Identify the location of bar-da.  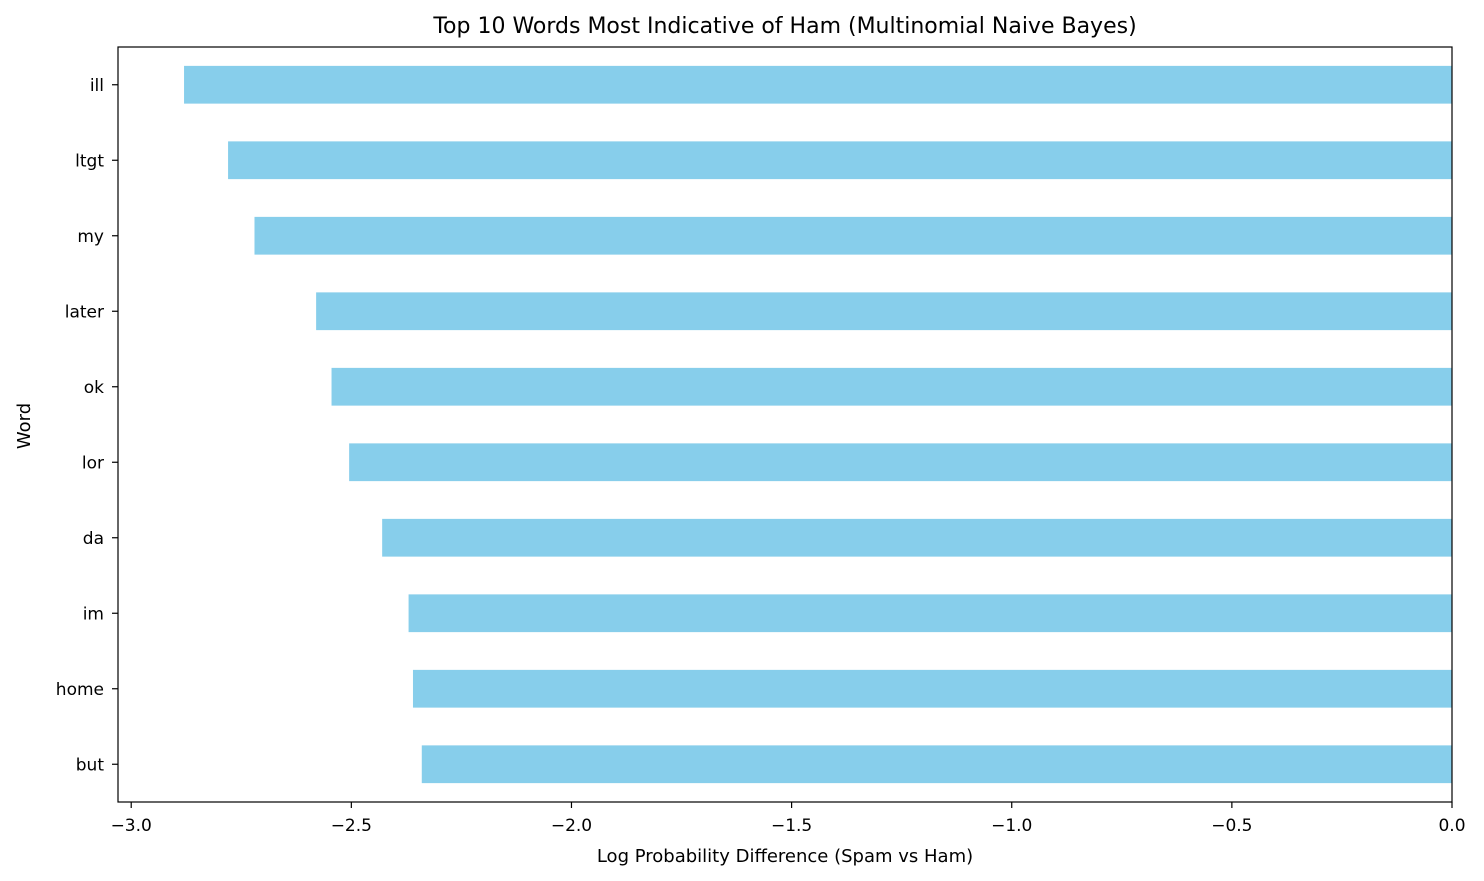
(917, 537).